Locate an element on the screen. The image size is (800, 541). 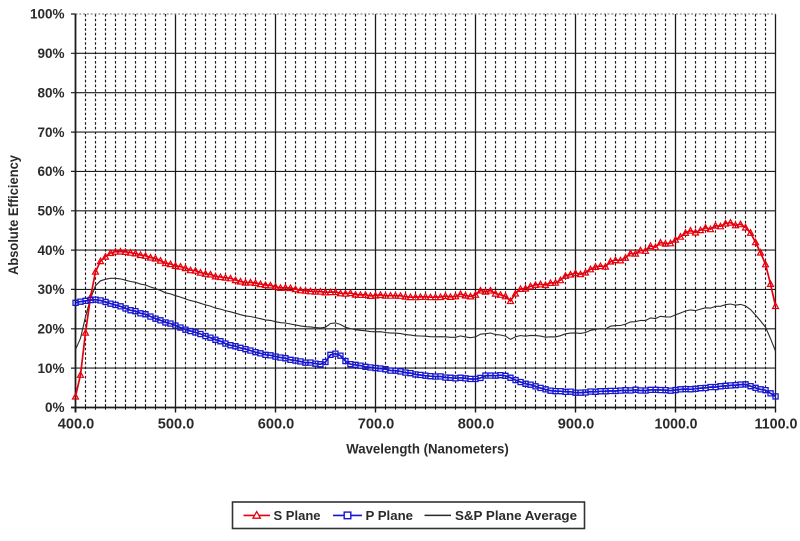
svg-text: 700.0 is located at coordinates (376, 424).